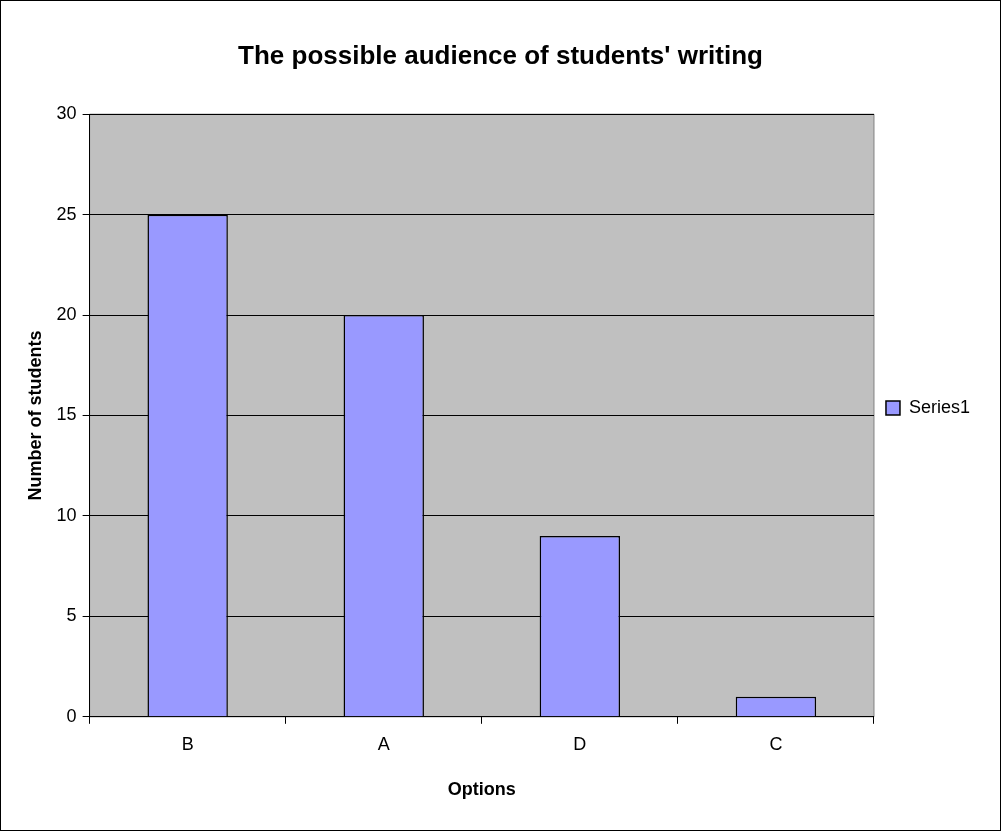 This screenshot has height=831, width=1001. Describe the element at coordinates (187, 743) in the screenshot. I see `x-tick-label: B` at that location.